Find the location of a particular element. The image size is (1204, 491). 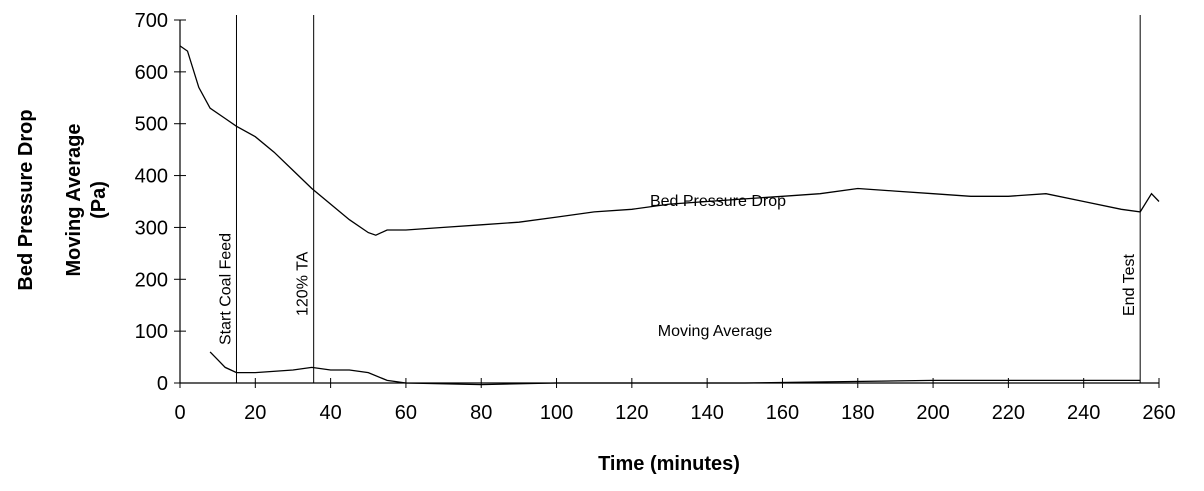

x-tick-label: 80 is located at coordinates (481, 413).